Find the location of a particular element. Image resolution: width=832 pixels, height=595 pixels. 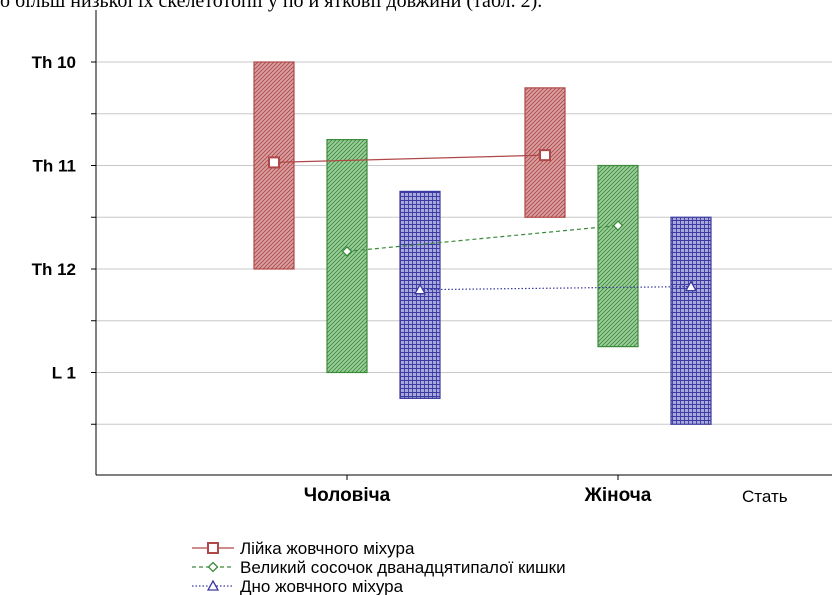

legend-label: Лійка жовчного міхура is located at coordinates (327, 548).